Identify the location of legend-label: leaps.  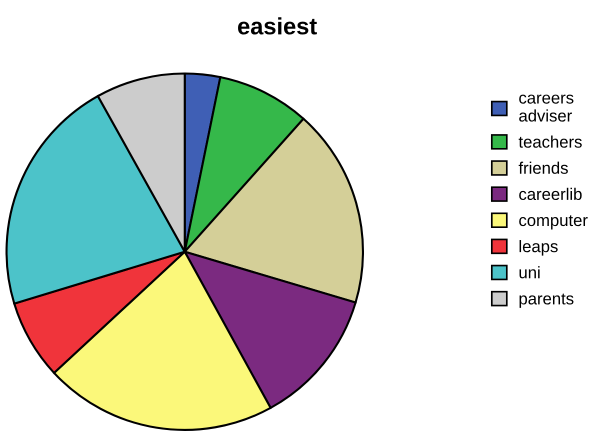
(539, 248).